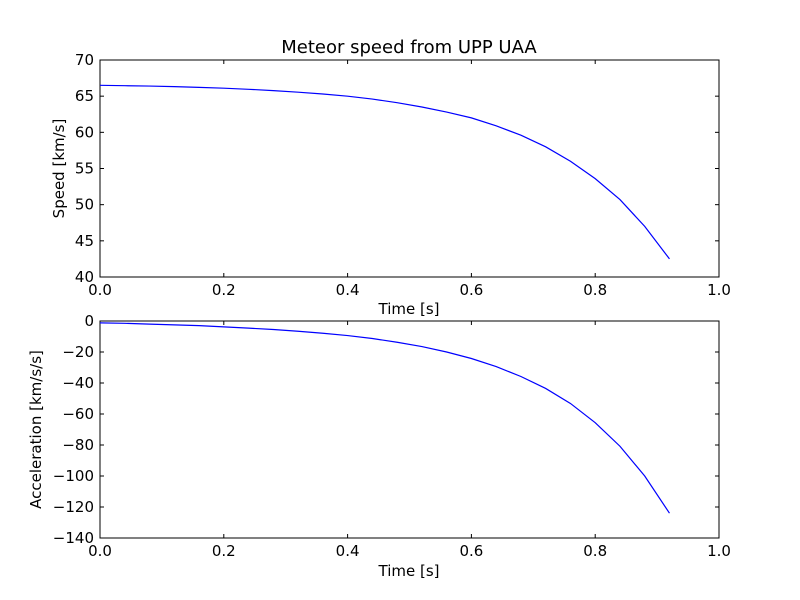 The height and width of the screenshot is (600, 800). Describe the element at coordinates (409, 47) in the screenshot. I see `chart-title: Meteor speed from UPP UAA` at that location.